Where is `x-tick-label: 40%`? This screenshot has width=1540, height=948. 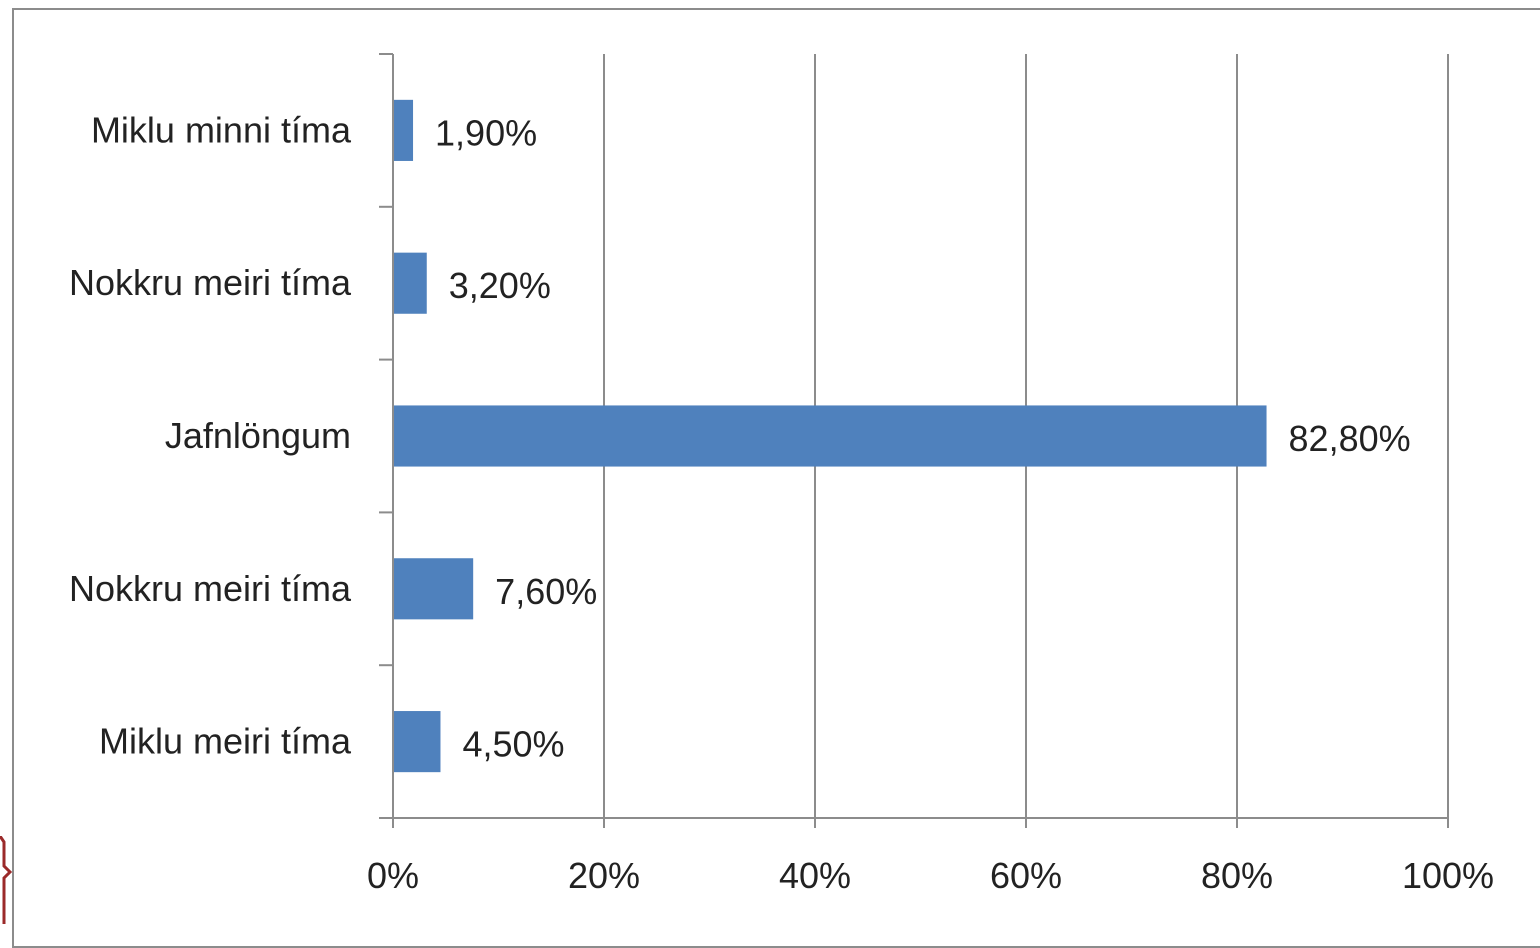 x-tick-label: 40% is located at coordinates (815, 875).